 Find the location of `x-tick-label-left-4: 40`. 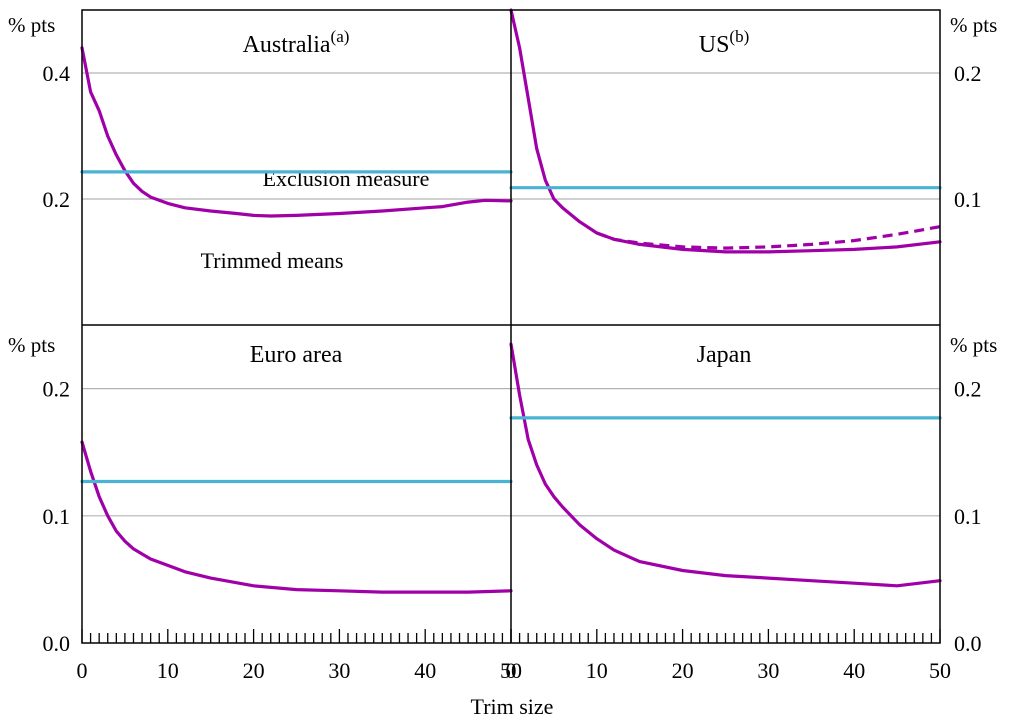

x-tick-label-left-4: 40 is located at coordinates (425, 670).